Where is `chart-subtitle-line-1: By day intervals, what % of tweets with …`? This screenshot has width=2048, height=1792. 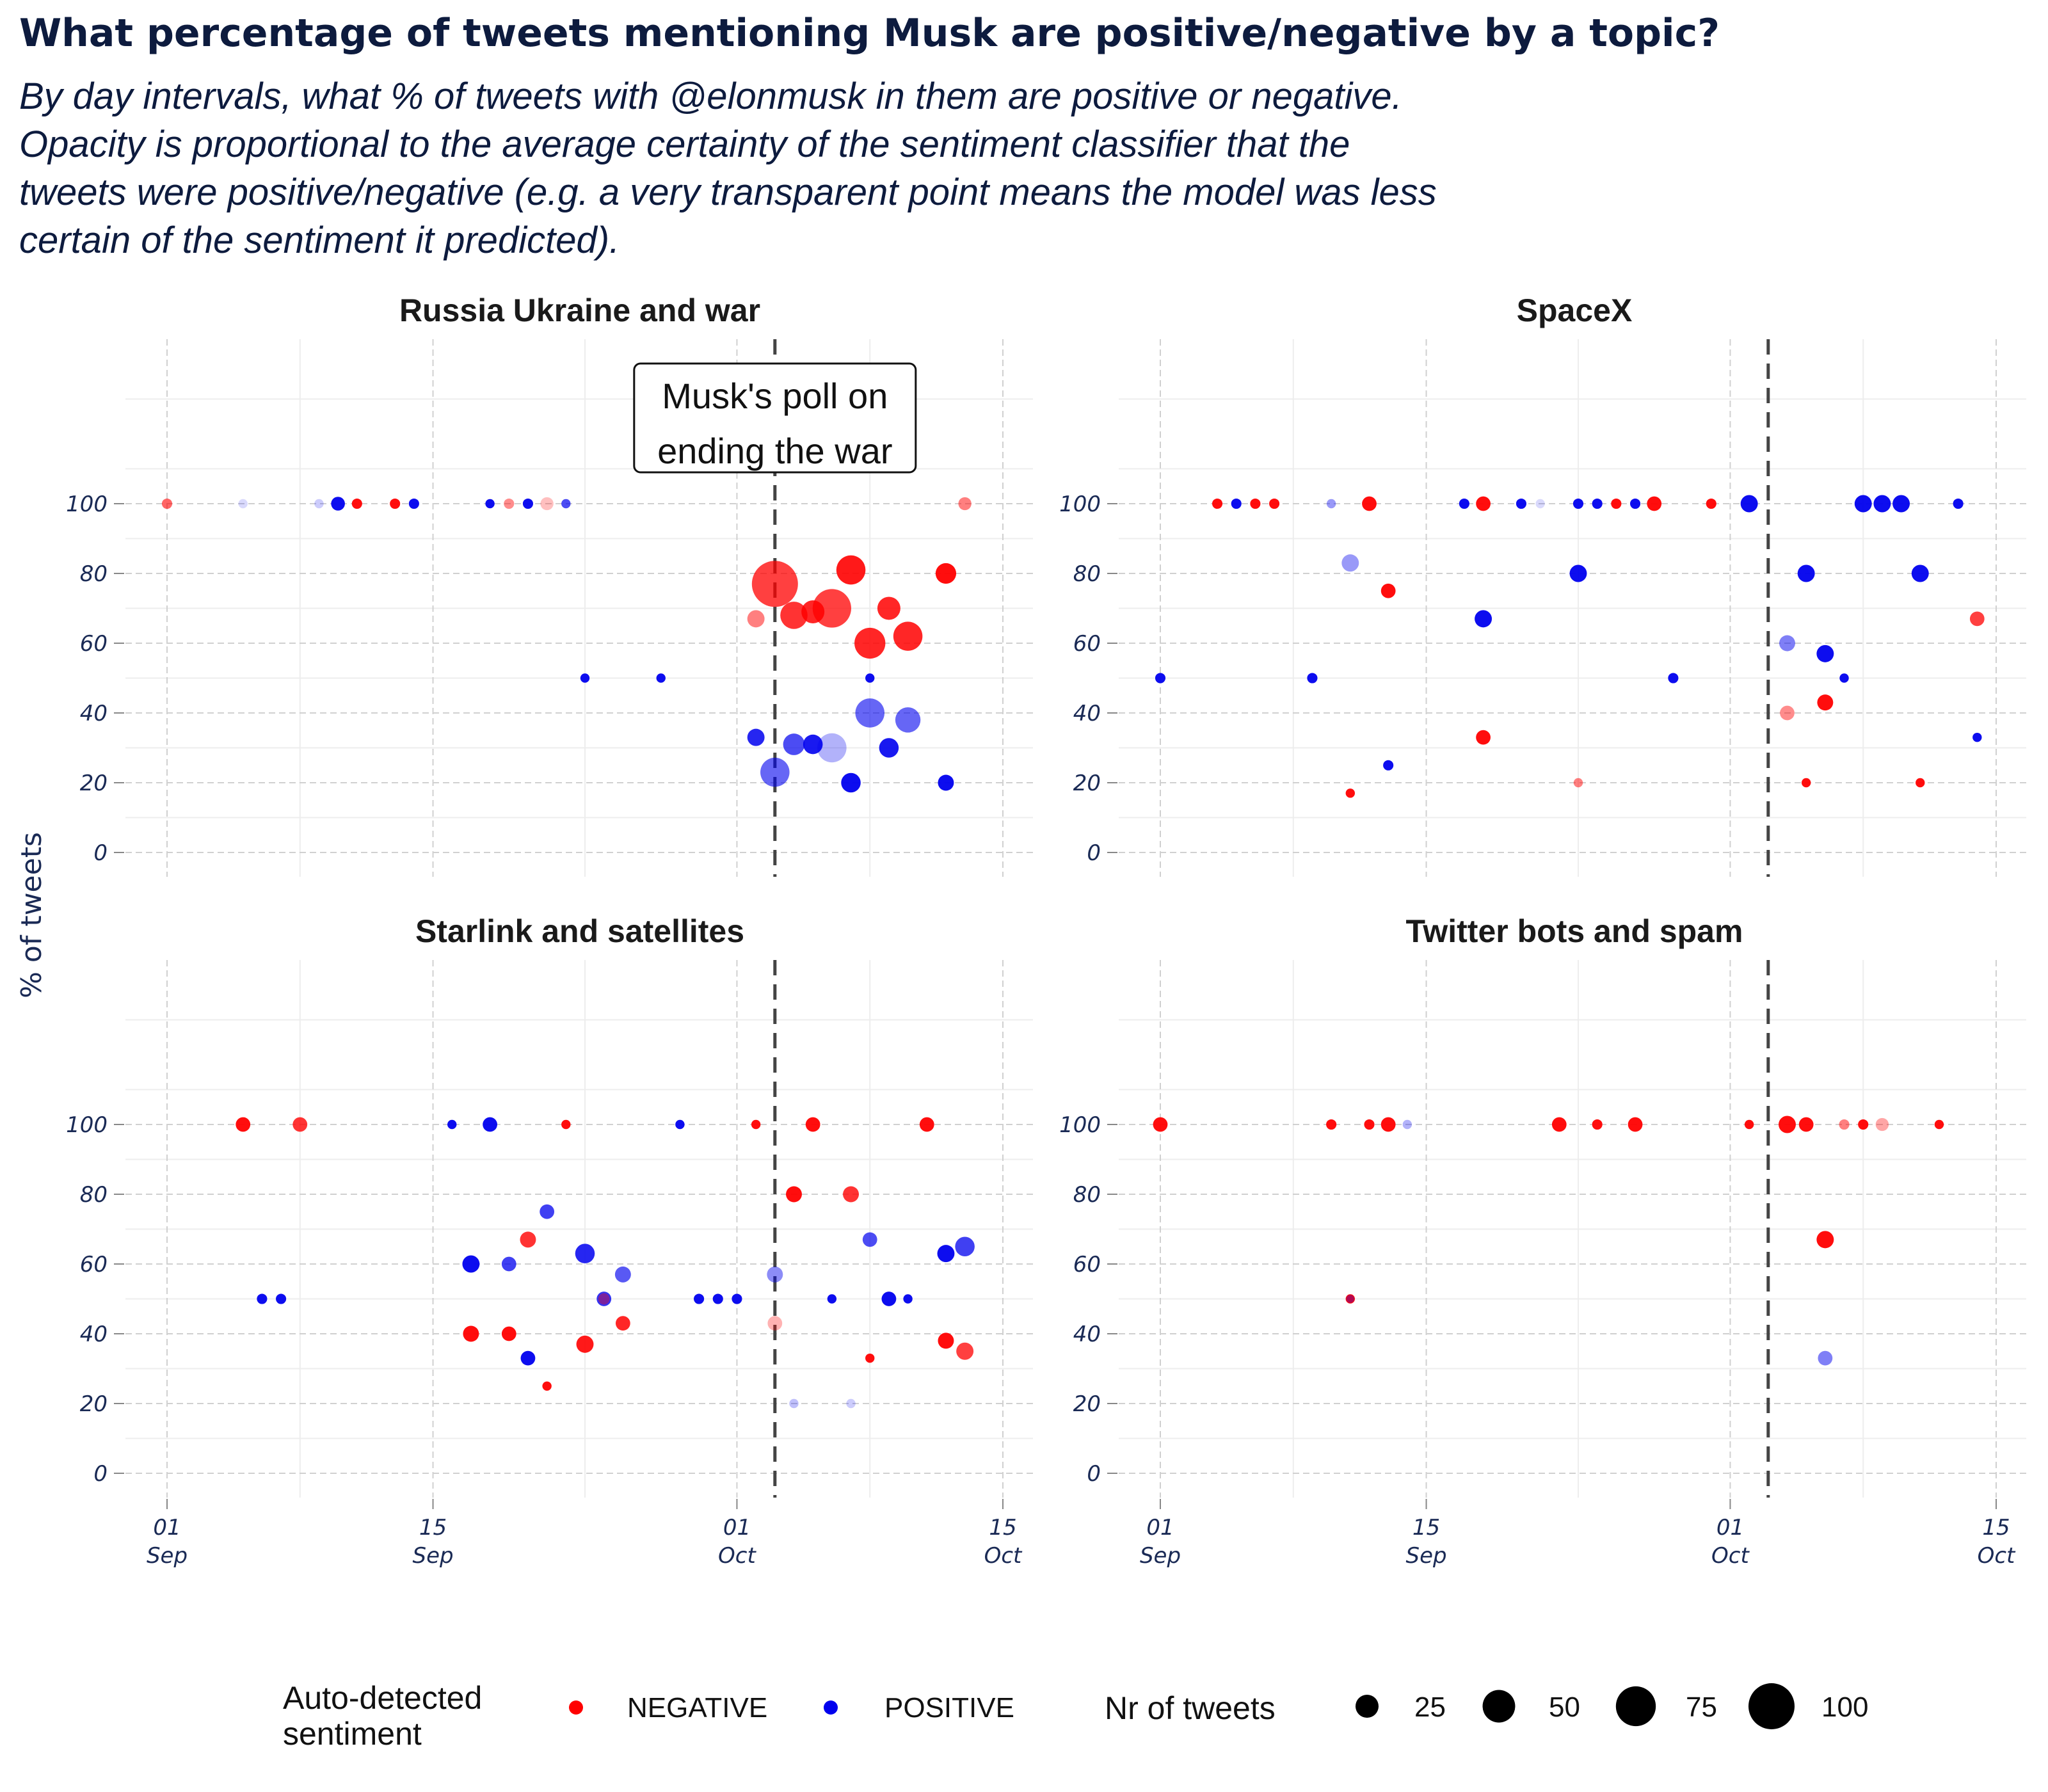 chart-subtitle-line-1: By day intervals, what % of tweets with … is located at coordinates (710, 96).